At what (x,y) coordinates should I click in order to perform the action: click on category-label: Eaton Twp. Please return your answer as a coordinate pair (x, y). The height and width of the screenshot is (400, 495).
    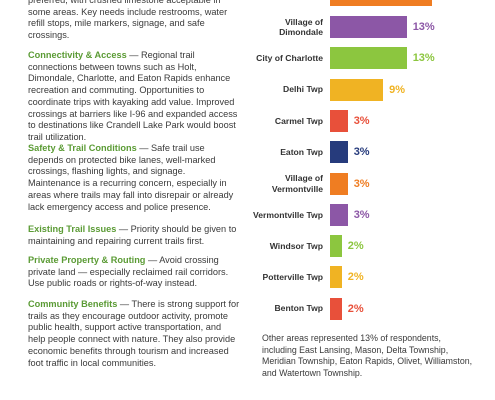
    Looking at the image, I should click on (301, 151).